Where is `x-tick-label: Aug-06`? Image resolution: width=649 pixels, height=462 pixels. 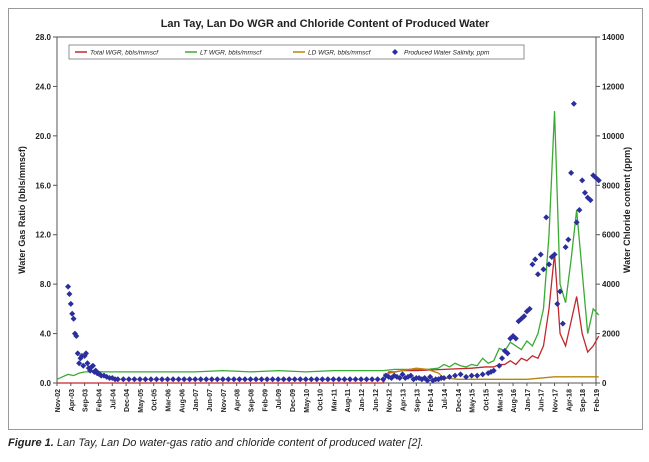
x-tick-label: Aug-06 is located at coordinates (182, 401).